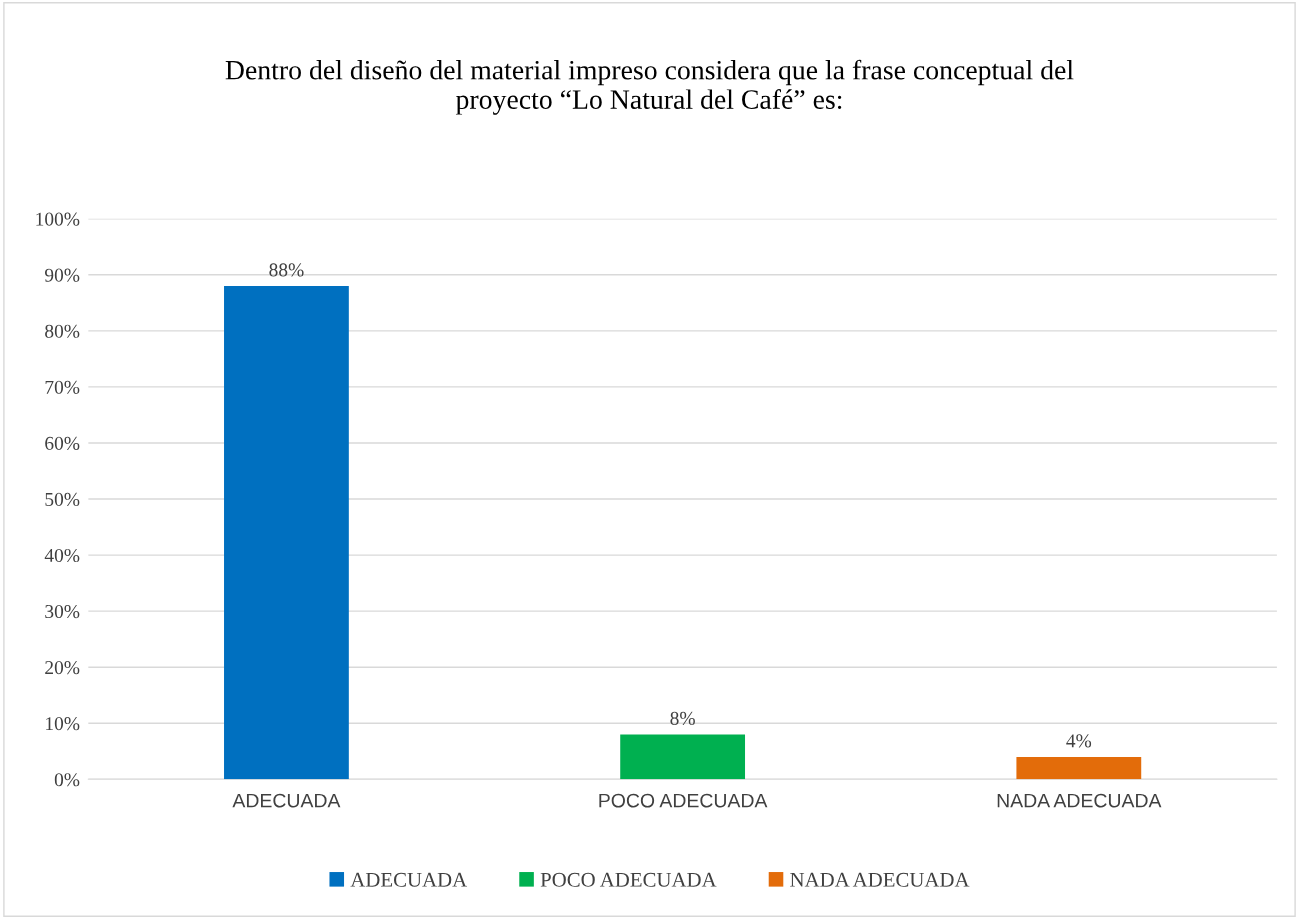  What do you see at coordinates (1079, 741) in the screenshot?
I see `data-label: 4%` at bounding box center [1079, 741].